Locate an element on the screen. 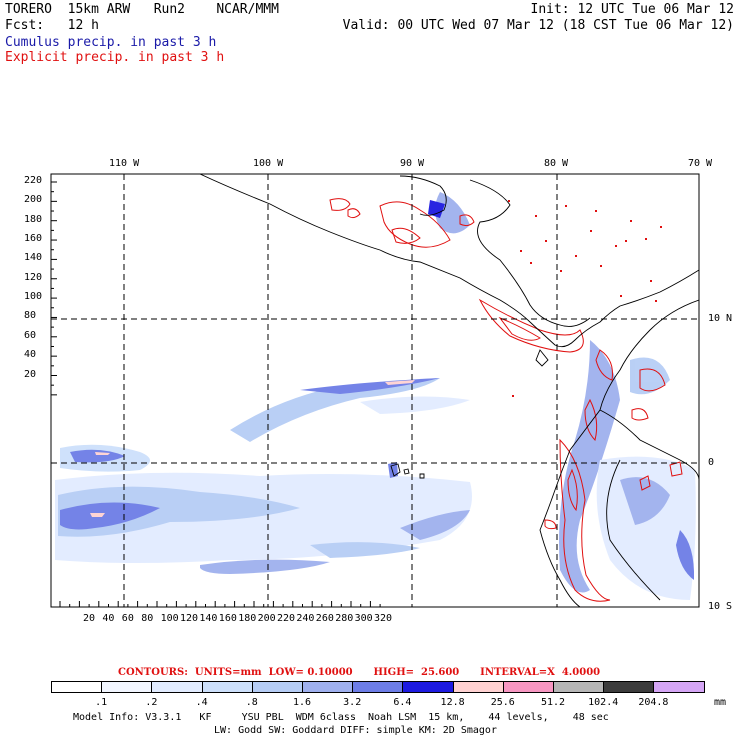  lon-label-90w: 90 W is located at coordinates (412, 163).